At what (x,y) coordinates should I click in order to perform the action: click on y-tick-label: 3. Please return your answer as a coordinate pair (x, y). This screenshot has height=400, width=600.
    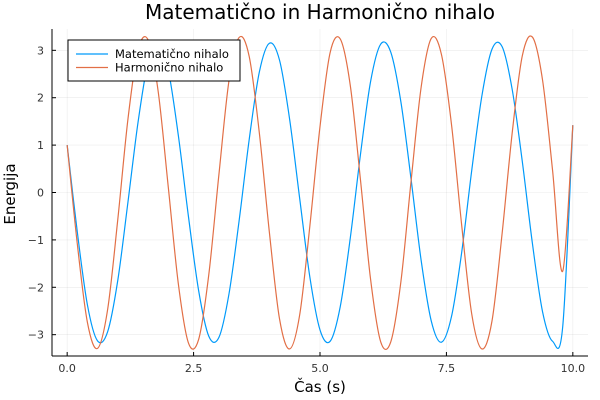
    Looking at the image, I should click on (40, 50).